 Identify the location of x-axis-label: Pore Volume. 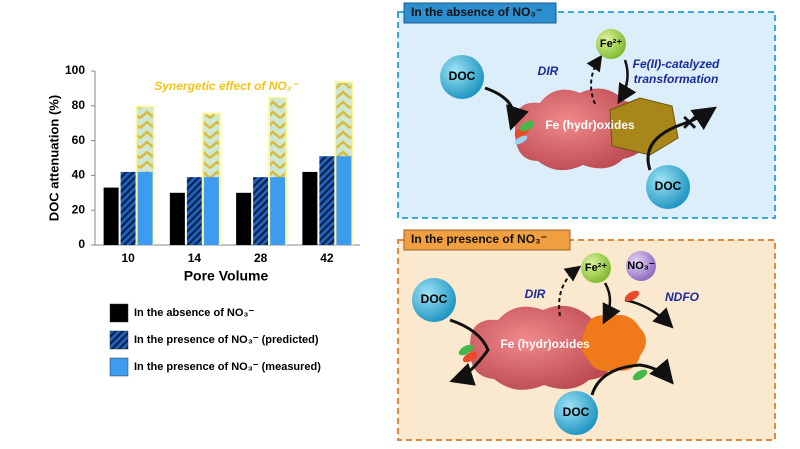
(226, 276).